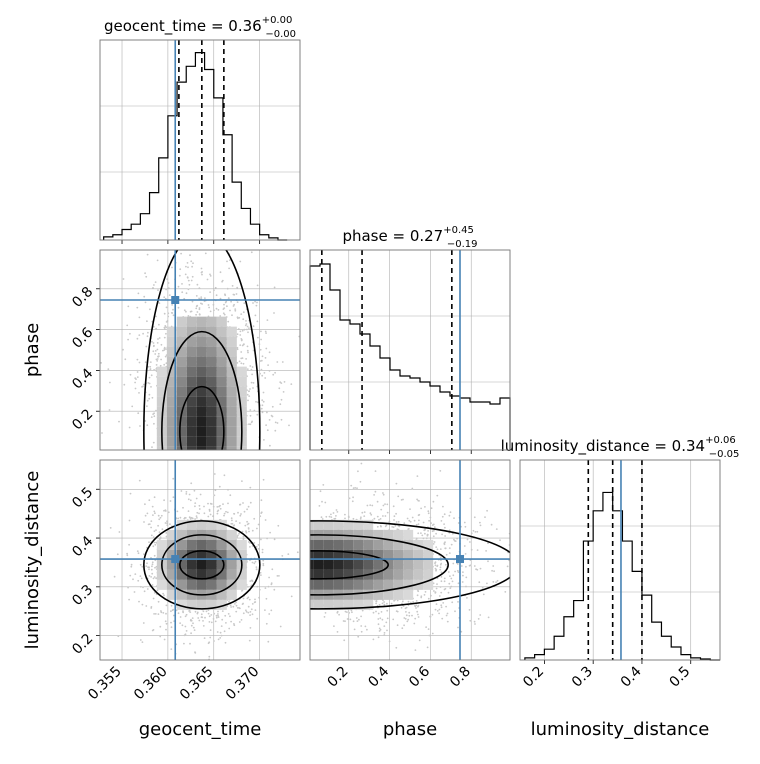 The image size is (760, 764). What do you see at coordinates (620, 447) in the screenshot?
I see `title-luminosity-distance: luminosity_distance = 0.34+0.06−0.05` at bounding box center [620, 447].